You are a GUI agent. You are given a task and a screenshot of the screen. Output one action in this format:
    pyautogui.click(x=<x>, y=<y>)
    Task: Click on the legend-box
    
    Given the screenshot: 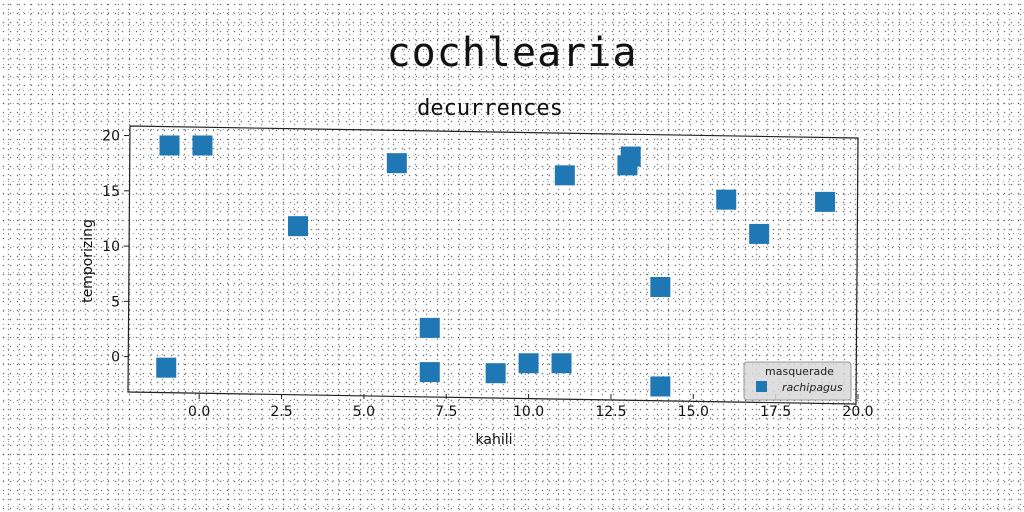 What is the action you would take?
    pyautogui.click(x=797, y=381)
    